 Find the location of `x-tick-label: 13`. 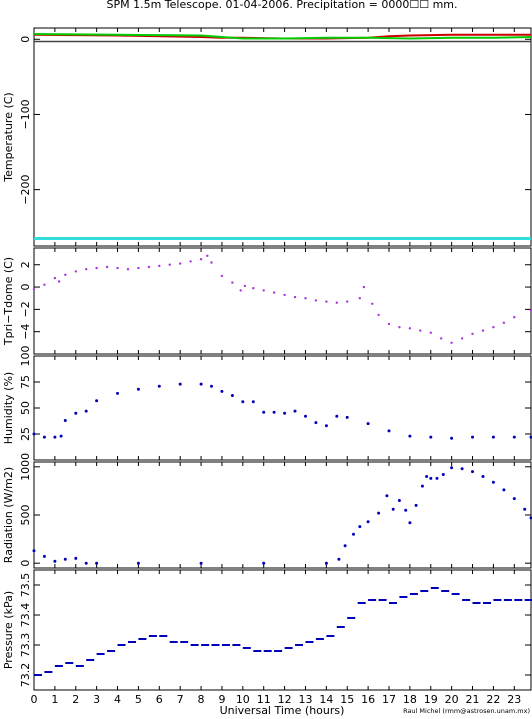

x-tick-label: 13 is located at coordinates (305, 699).